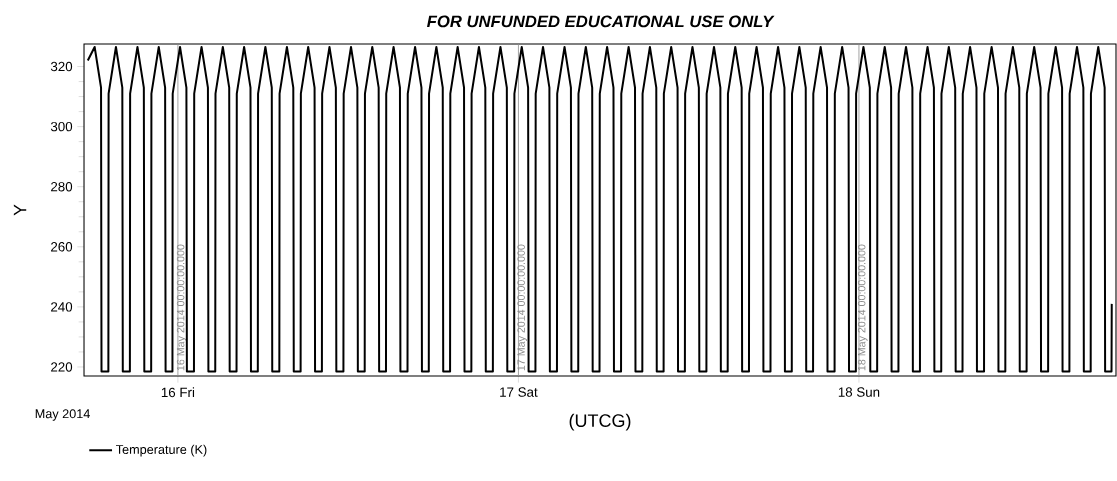 The height and width of the screenshot is (481, 1117). What do you see at coordinates (522, 307) in the screenshot?
I see `ref-line-label: 17 May 2014 00:00:00.000` at bounding box center [522, 307].